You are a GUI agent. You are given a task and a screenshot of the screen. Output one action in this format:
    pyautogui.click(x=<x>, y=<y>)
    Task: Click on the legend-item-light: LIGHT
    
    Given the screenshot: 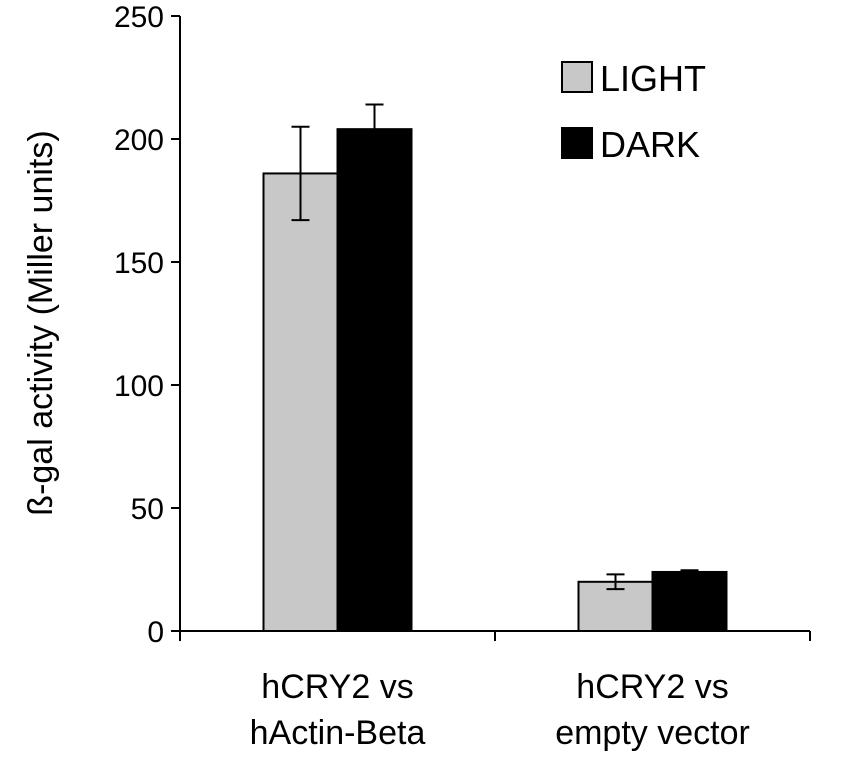 What is the action you would take?
    pyautogui.click(x=633, y=78)
    